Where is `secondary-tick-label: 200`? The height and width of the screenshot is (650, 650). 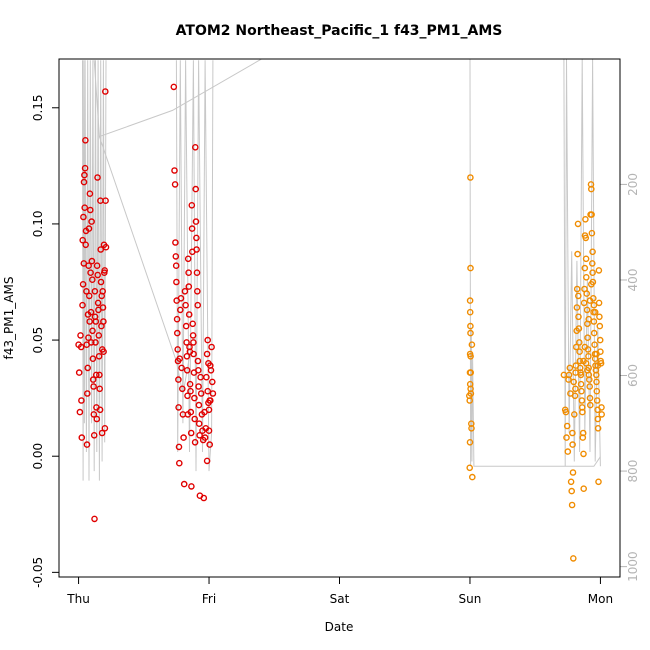 secondary-tick-label: 200 is located at coordinates (633, 184).